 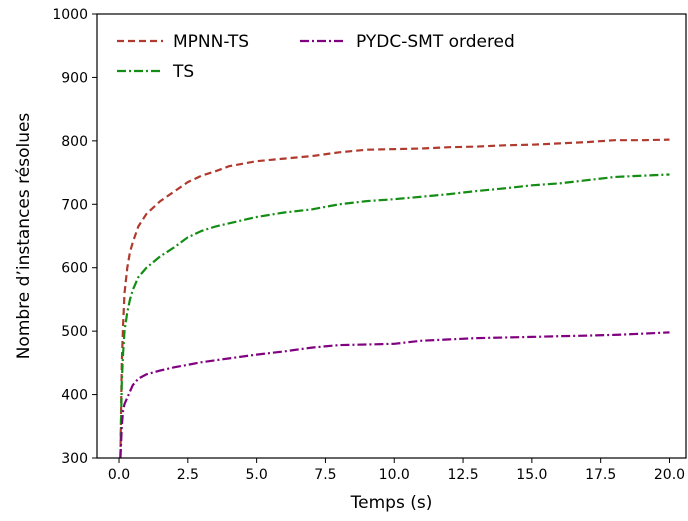 I want to click on x-tick-label: 2.5, so click(x=188, y=475).